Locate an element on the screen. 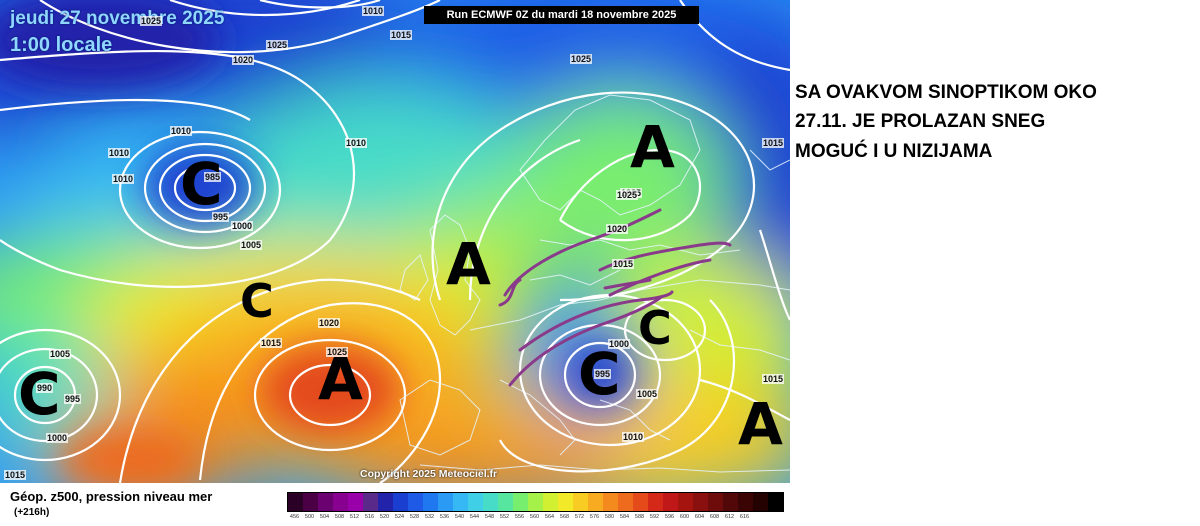 This screenshot has height=526, width=1200. low-pressure-atlantic-west: C is located at coordinates (39, 394).